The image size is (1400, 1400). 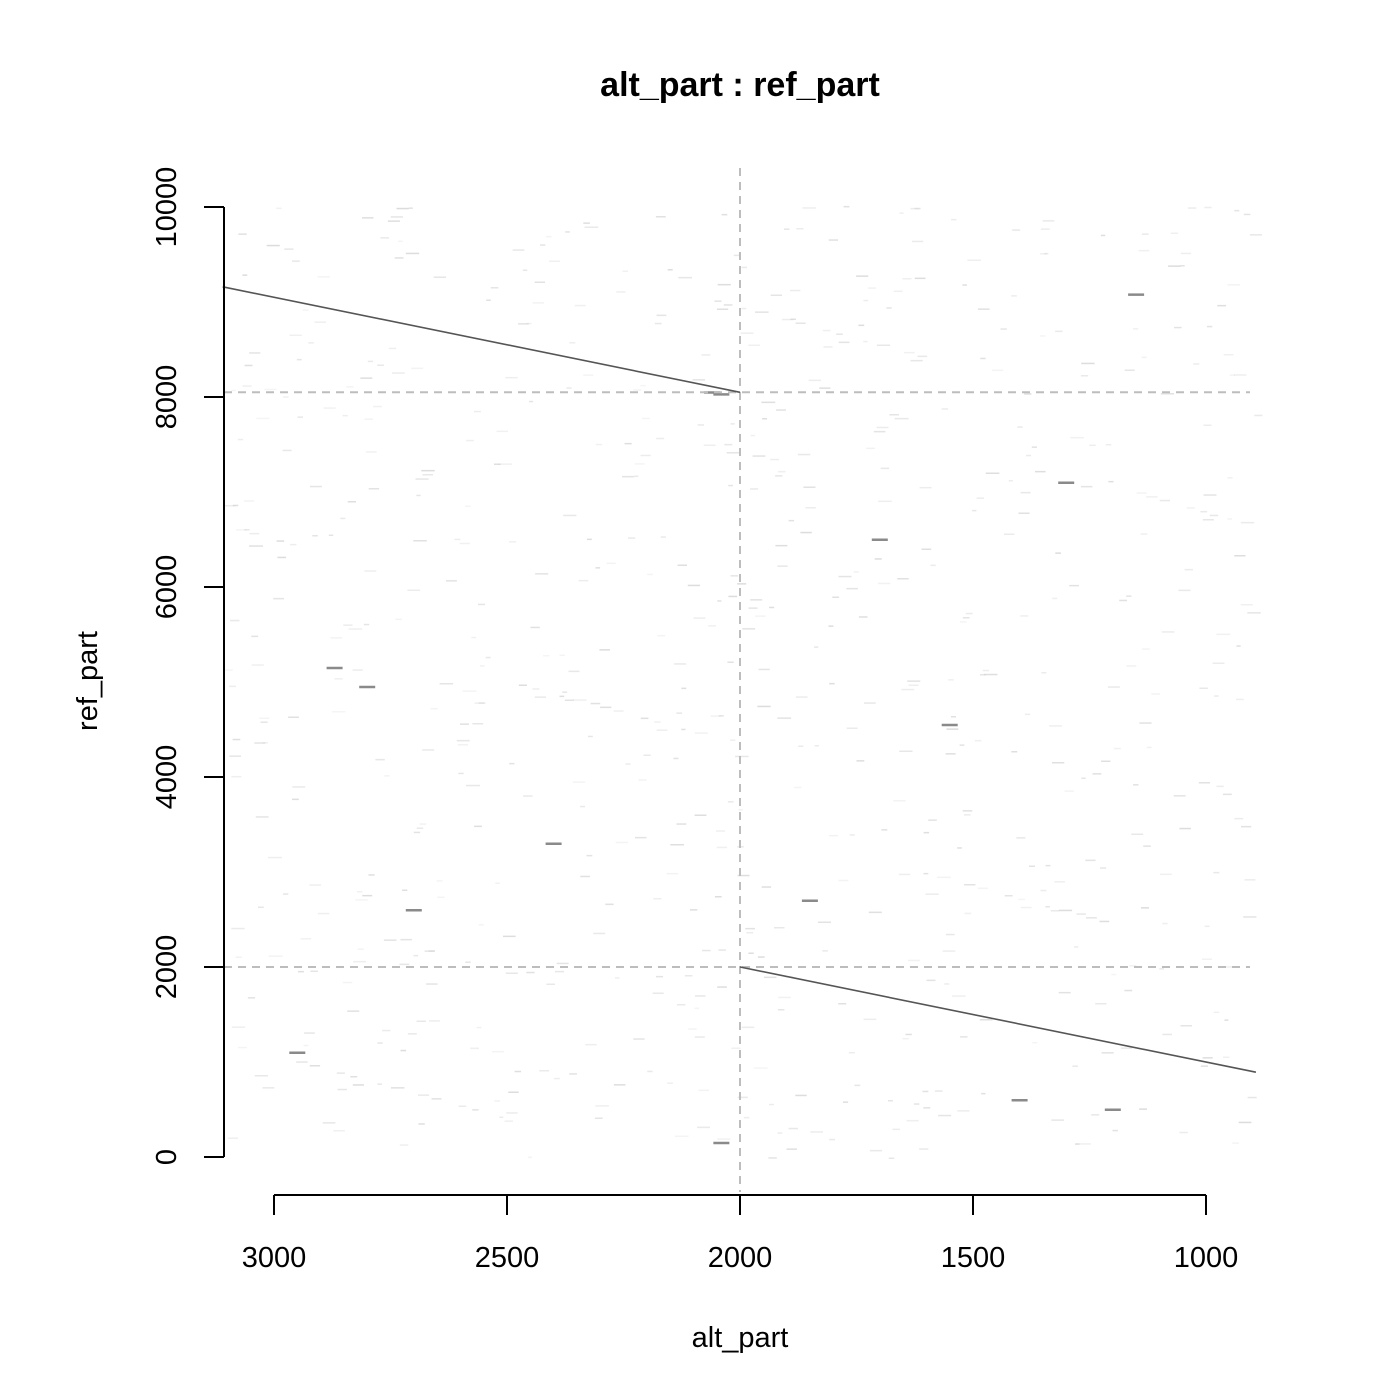 What do you see at coordinates (721, 1143) in the screenshot?
I see `noise-mark` at bounding box center [721, 1143].